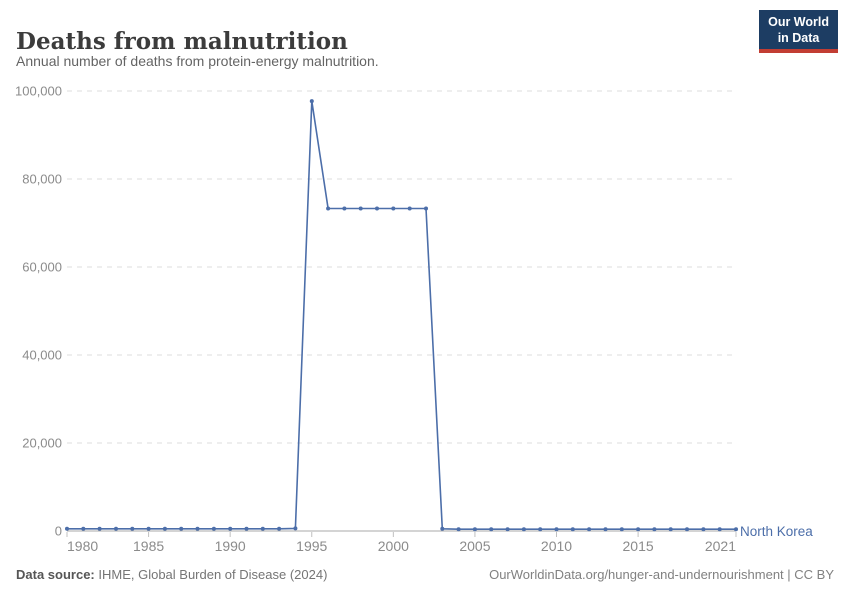 This screenshot has height=600, width=850. Describe the element at coordinates (38, 91) in the screenshot. I see `y-tick-label-100000: 100,000` at that location.